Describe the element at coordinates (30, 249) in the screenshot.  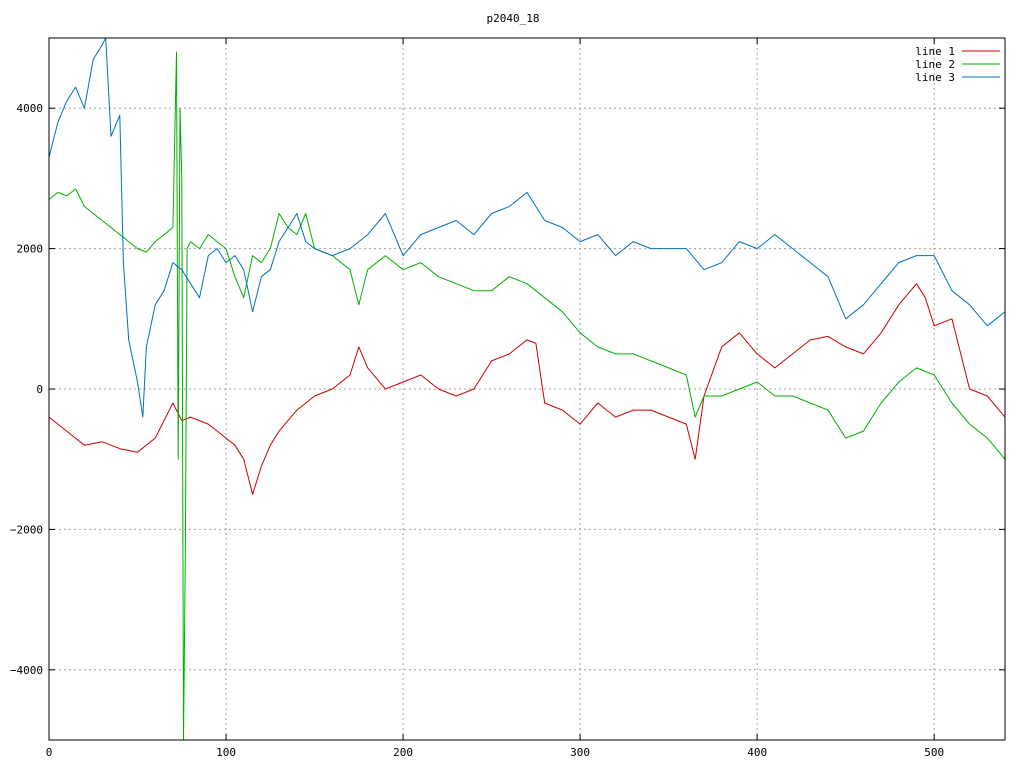
I see `y-tick-label: 2000` at that location.